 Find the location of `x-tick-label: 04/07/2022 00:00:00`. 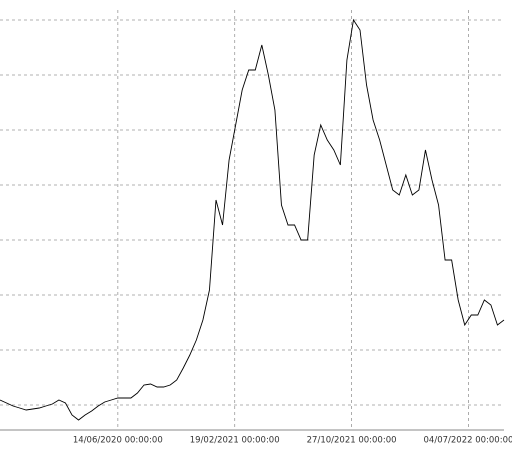

x-tick-label: 04/07/2022 00:00:00 is located at coordinates (468, 441).